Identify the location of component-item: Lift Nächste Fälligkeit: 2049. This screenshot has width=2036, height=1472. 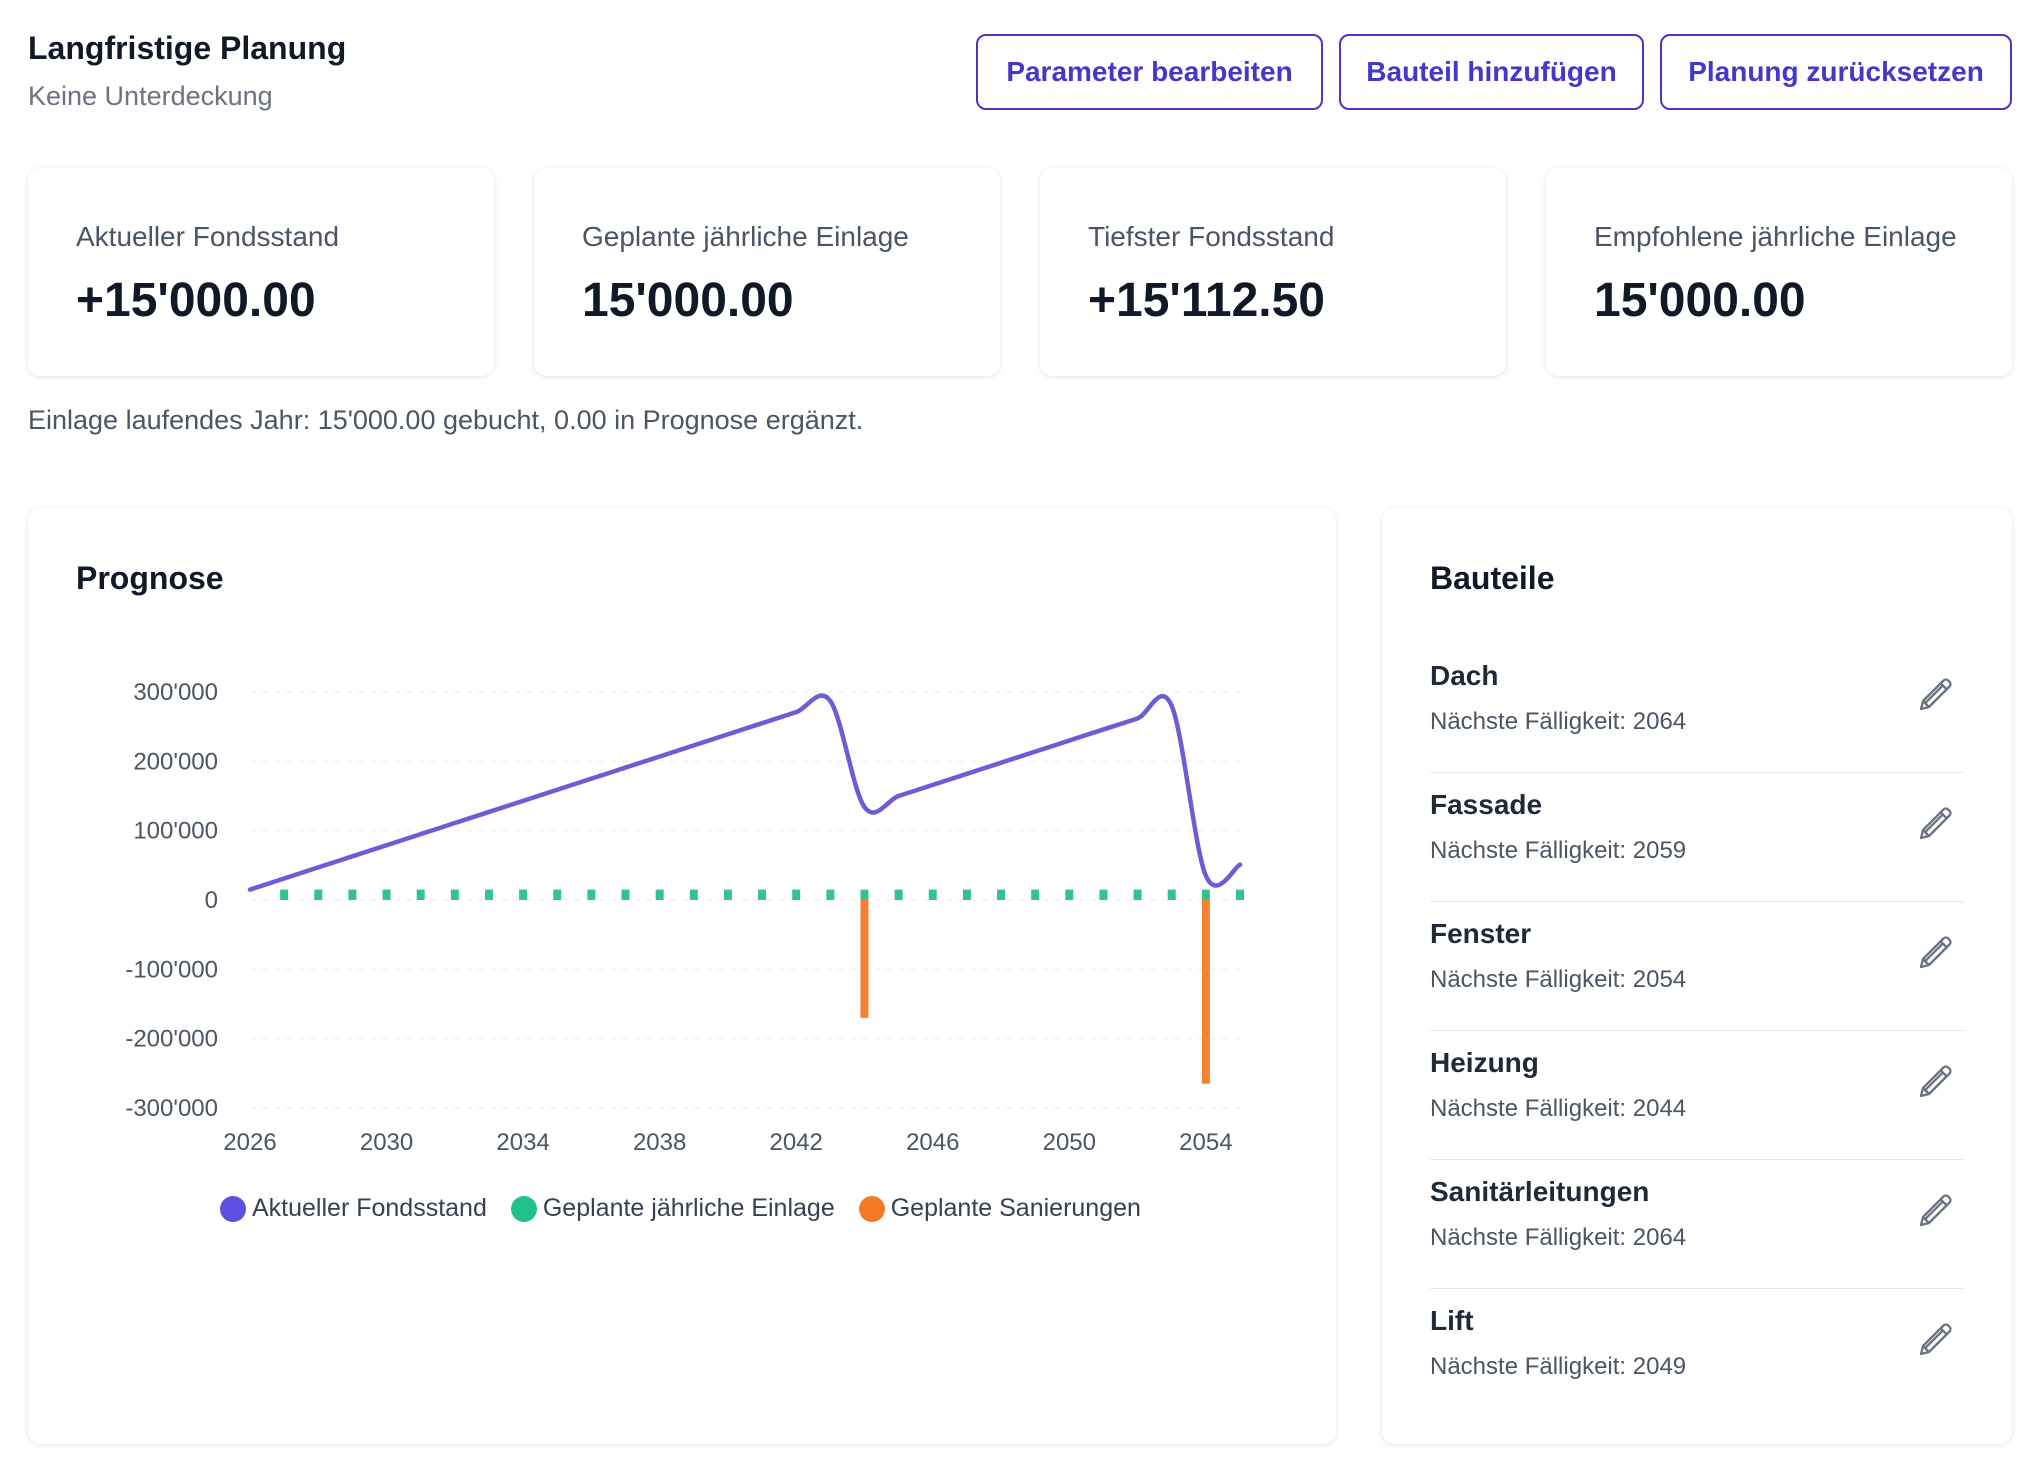
(1697, 1353).